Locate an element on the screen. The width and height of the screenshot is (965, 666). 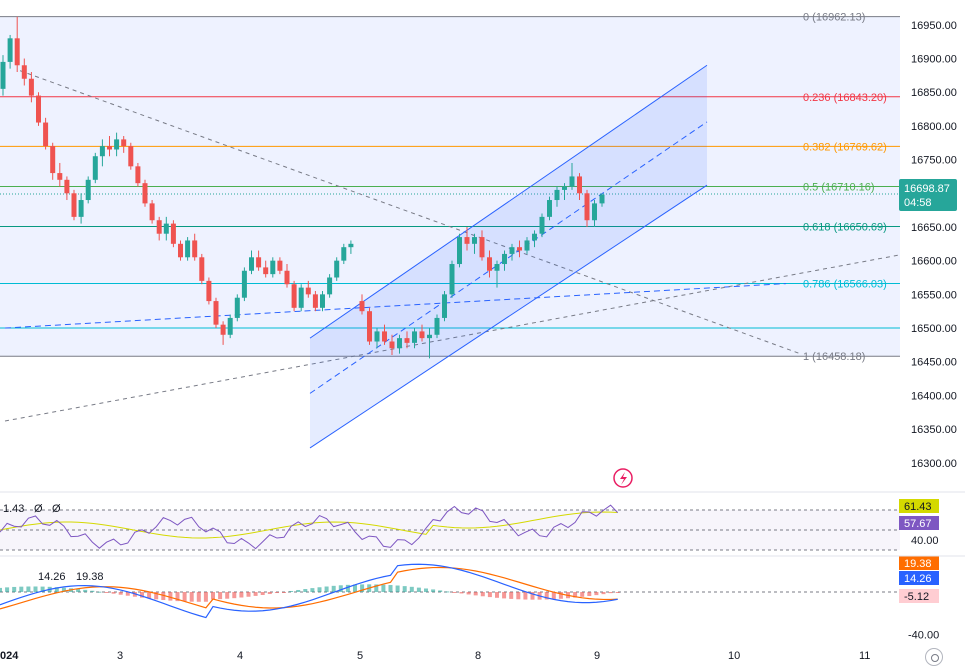
flash-glyph is located at coordinates (623, 478).